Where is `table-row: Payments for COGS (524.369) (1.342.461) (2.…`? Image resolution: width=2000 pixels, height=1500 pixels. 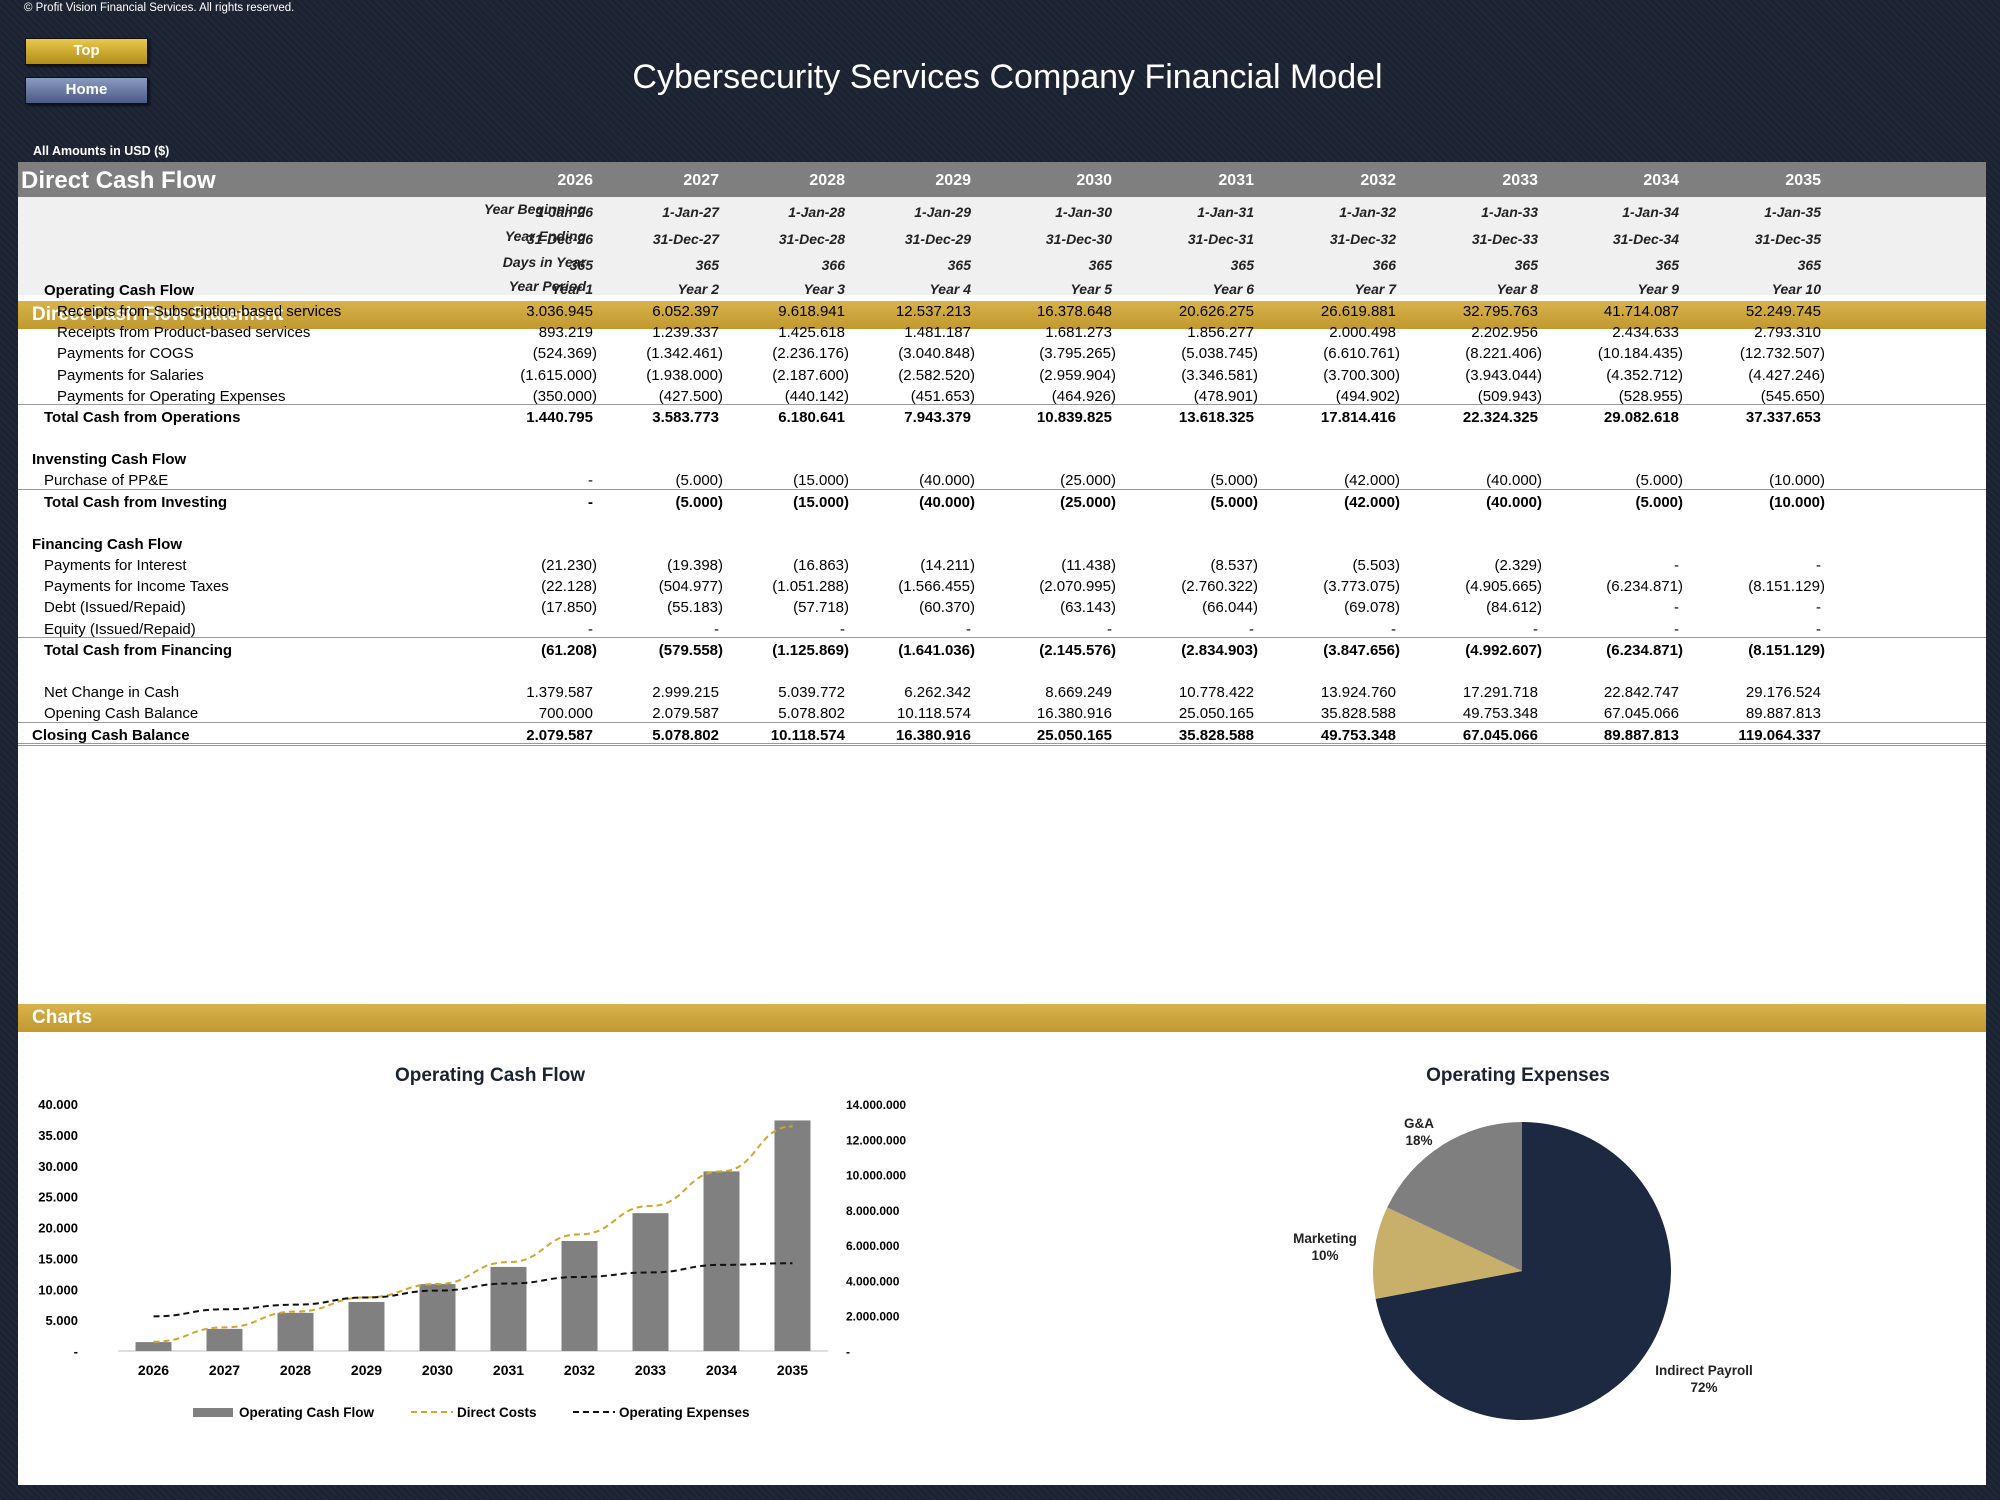
table-row: Payments for COGS (524.369) (1.342.461) (2.… is located at coordinates (1002, 354).